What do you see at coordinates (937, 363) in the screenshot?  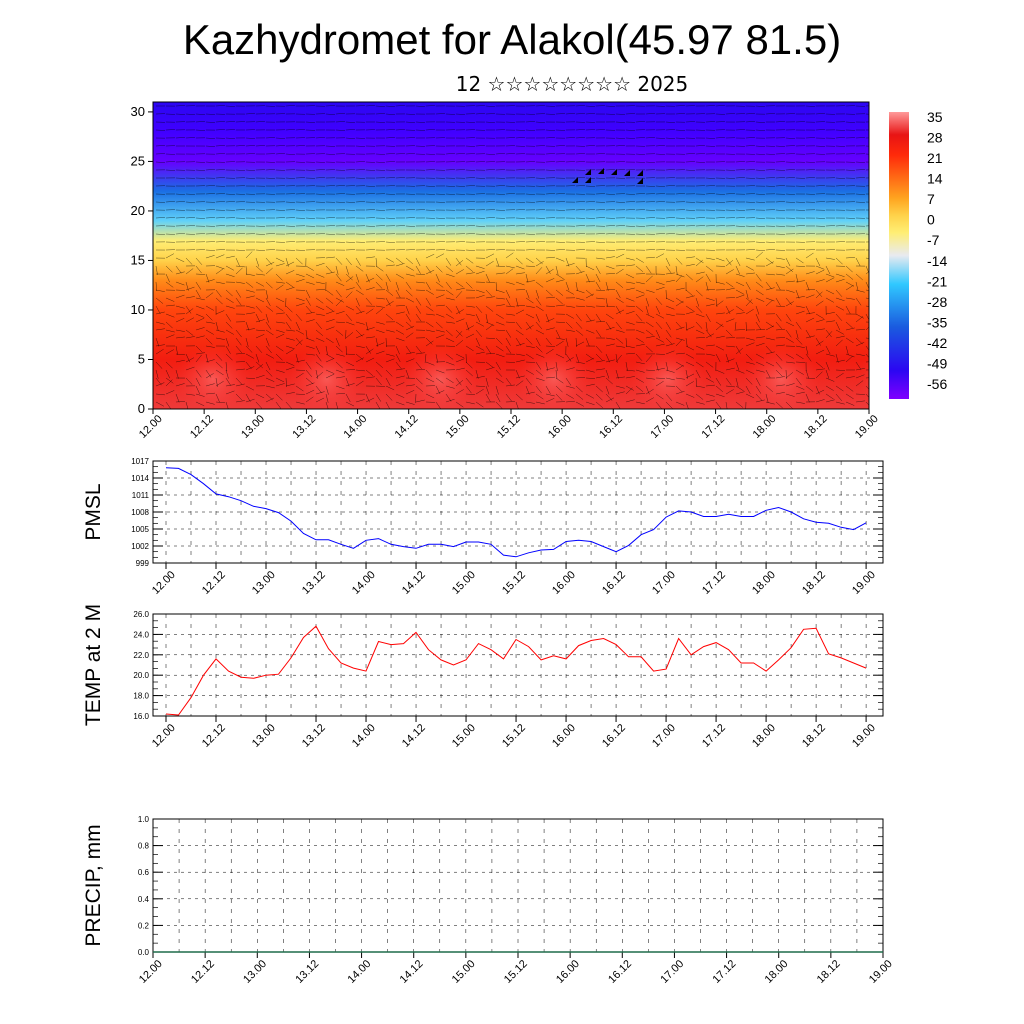 I see `colorbar-label: -49` at bounding box center [937, 363].